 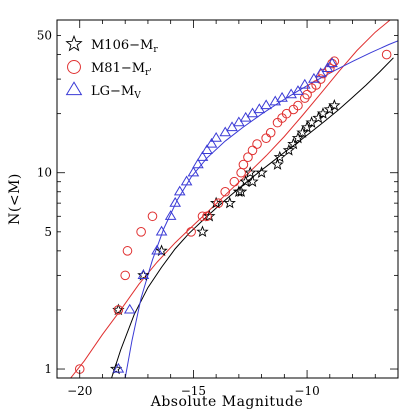 What do you see at coordinates (121, 69) in the screenshot?
I see `legend-label: M81−Mr'` at bounding box center [121, 69].